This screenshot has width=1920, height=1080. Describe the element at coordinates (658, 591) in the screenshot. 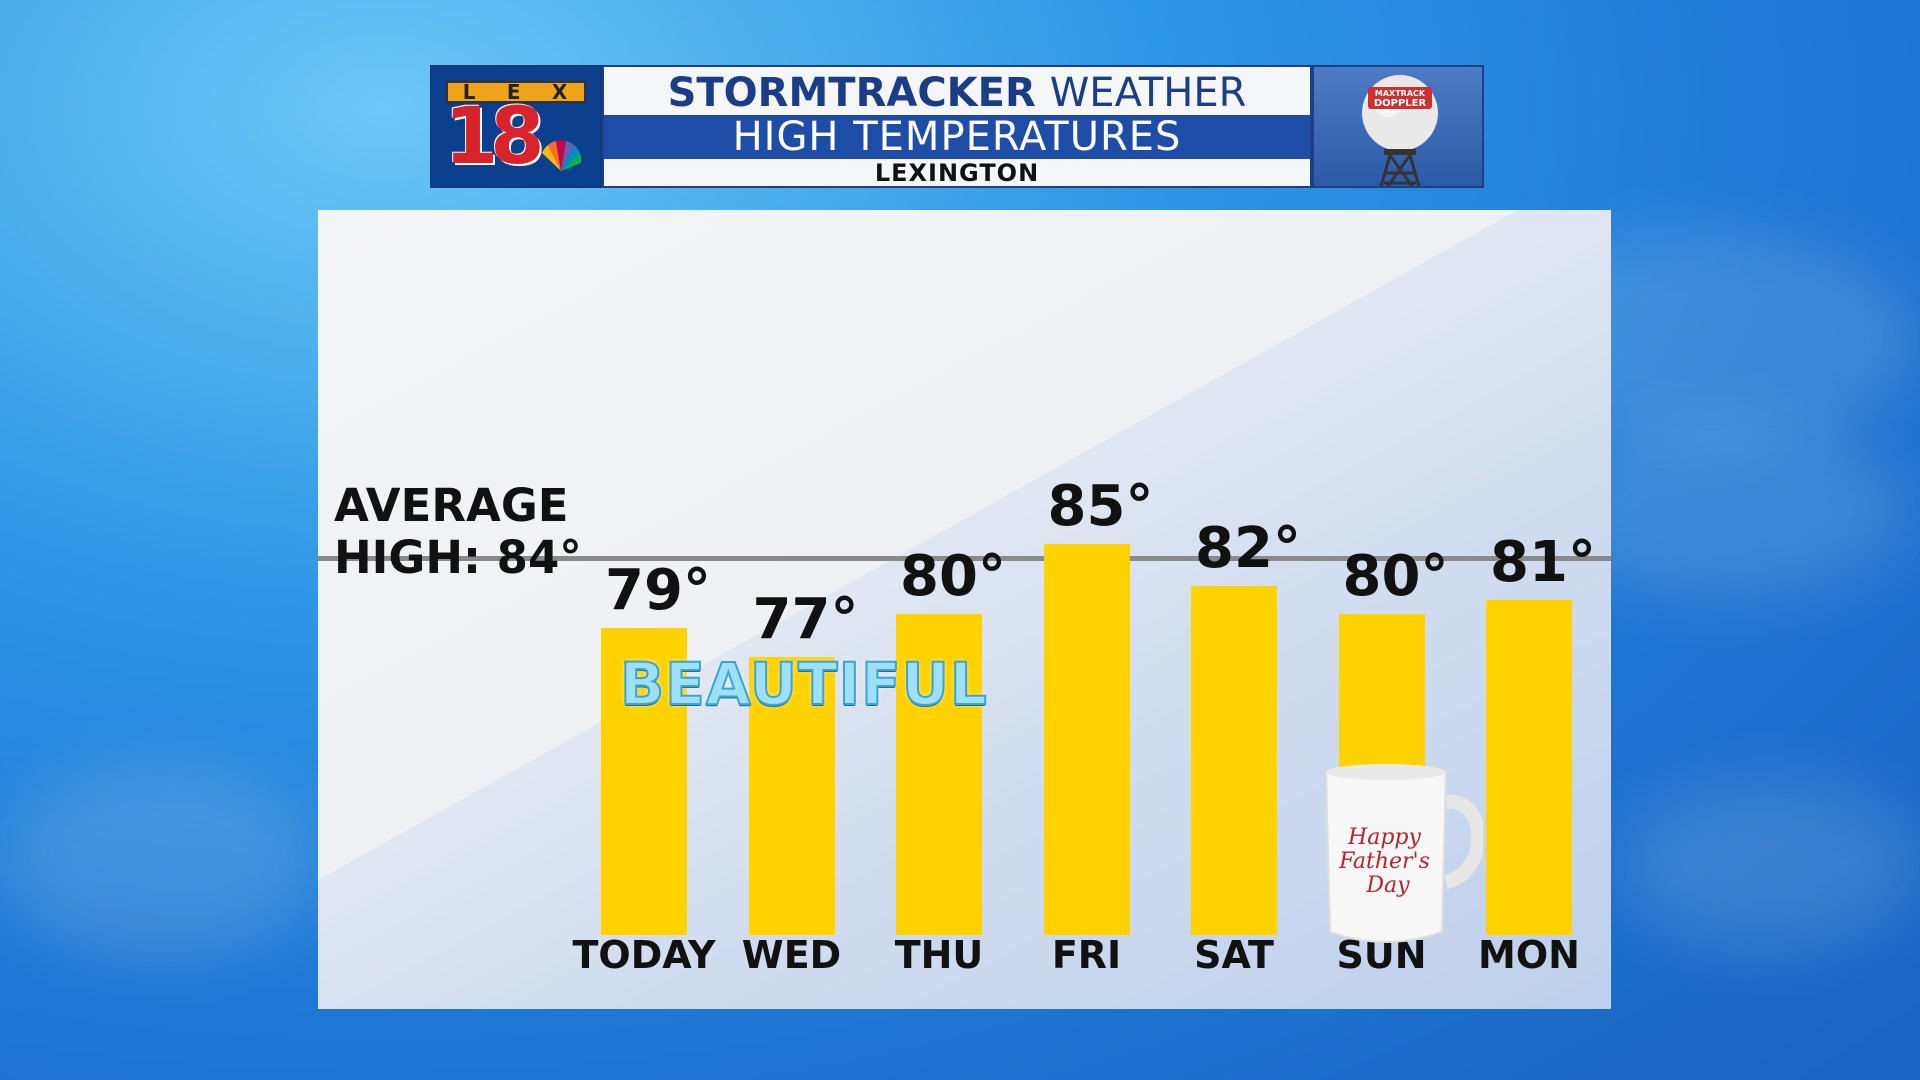

I see `value-label-today: 79°` at that location.